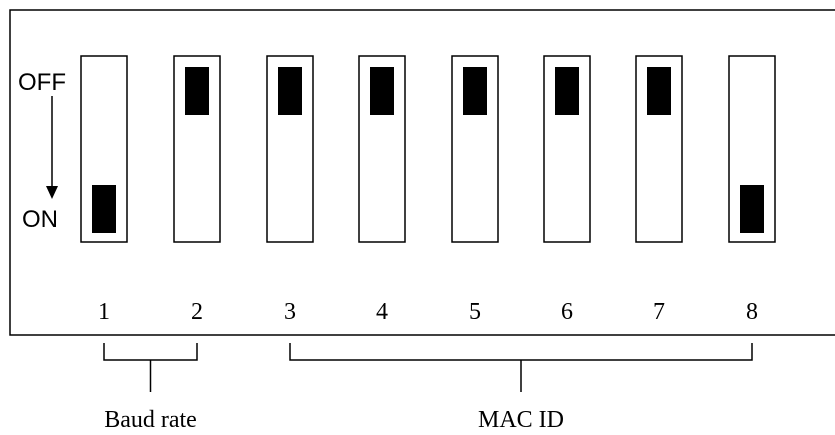 The image size is (835, 435). Describe the element at coordinates (521, 388) in the screenshot. I see `group-bracket-1: MAC ID` at that location.